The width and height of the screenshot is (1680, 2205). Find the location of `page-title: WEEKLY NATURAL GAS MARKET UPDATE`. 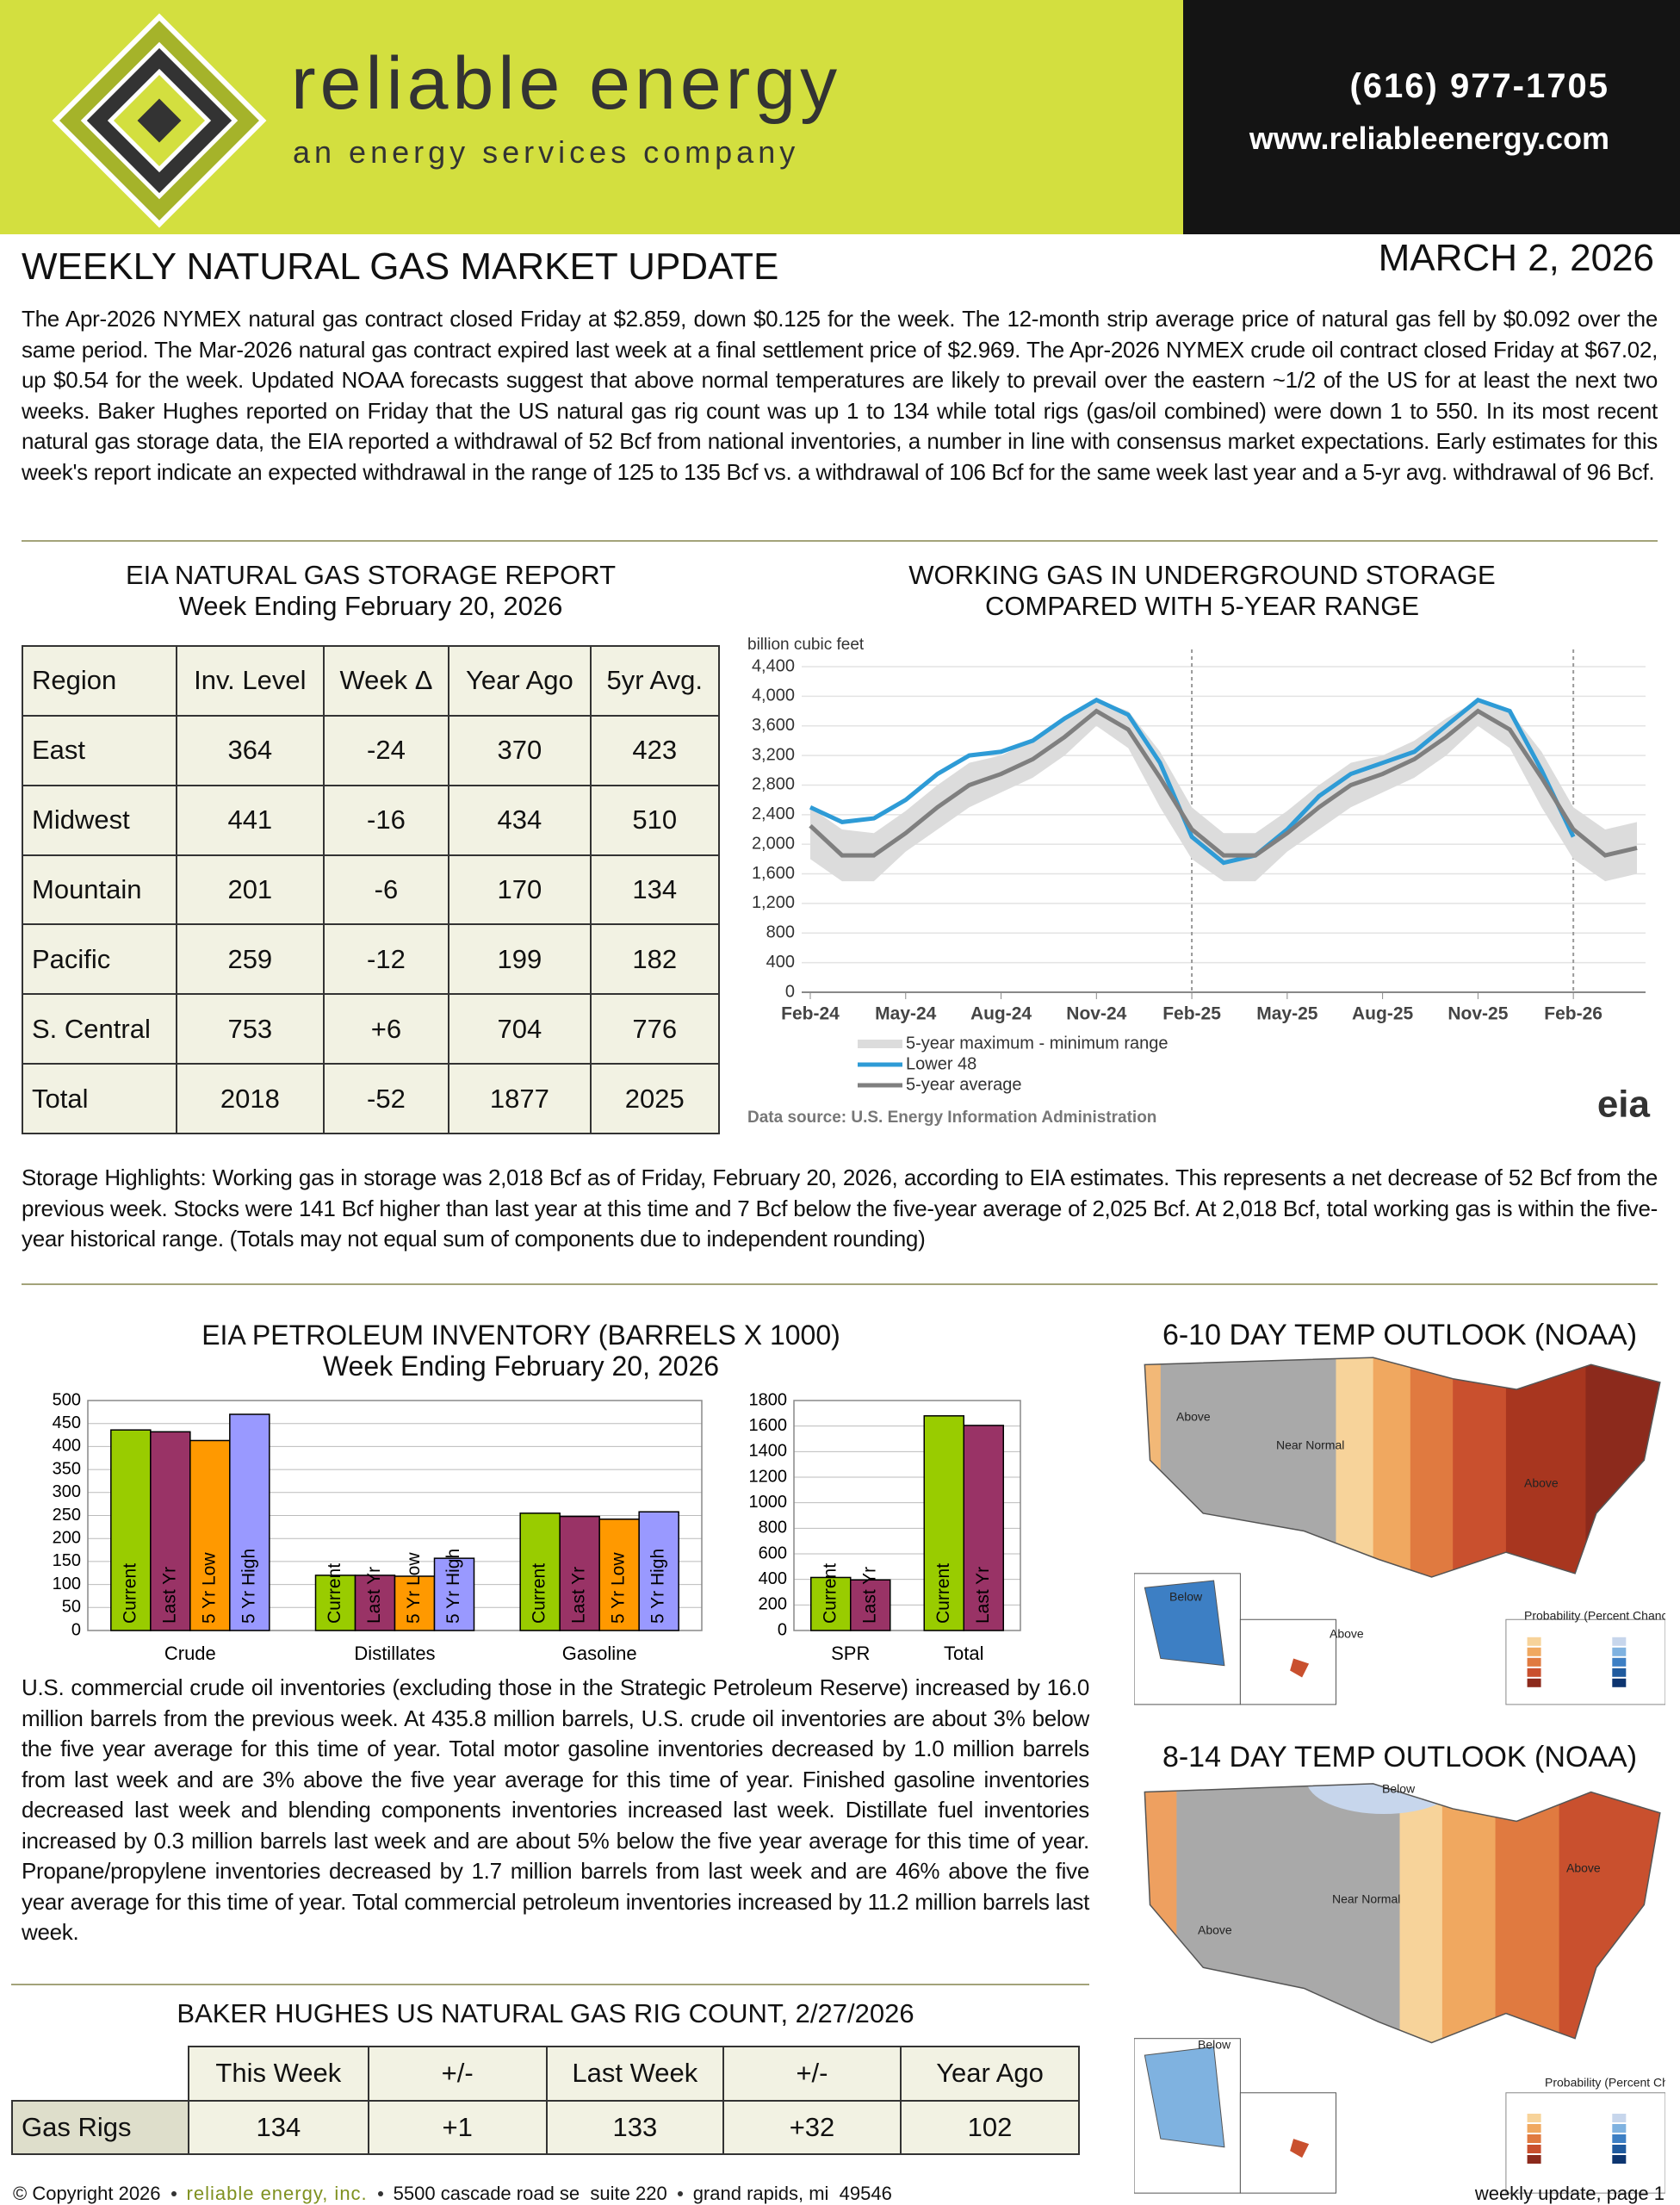

page-title: WEEKLY NATURAL GAS MARKET UPDATE is located at coordinates (401, 266).